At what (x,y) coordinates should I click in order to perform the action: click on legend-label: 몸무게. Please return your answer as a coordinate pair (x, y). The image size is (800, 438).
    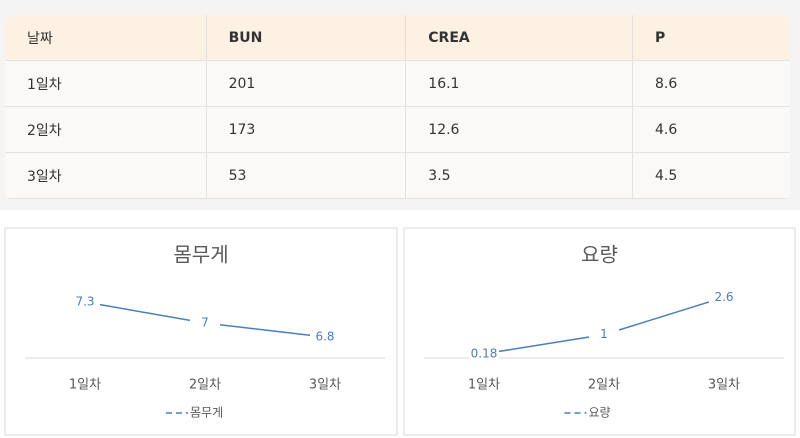
    Looking at the image, I should click on (206, 413).